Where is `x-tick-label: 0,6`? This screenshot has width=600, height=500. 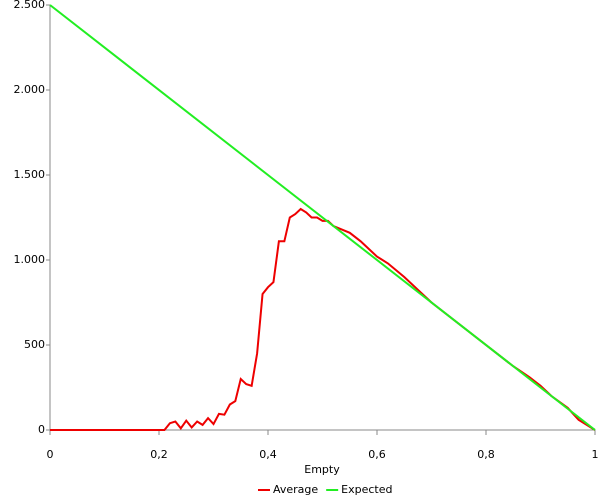
x-tick-label: 0,6 is located at coordinates (377, 454).